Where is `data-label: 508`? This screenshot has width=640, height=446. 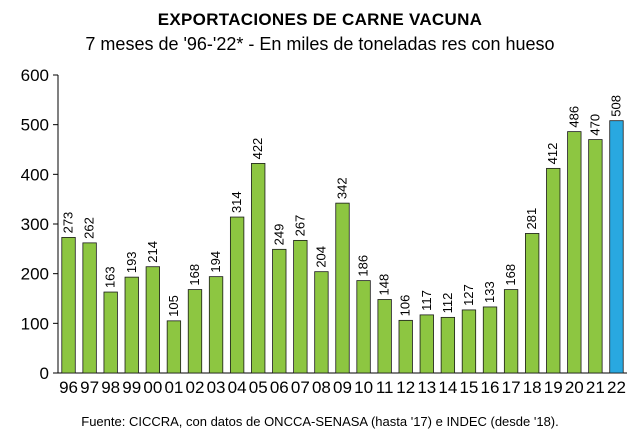 data-label: 508 is located at coordinates (615, 106).